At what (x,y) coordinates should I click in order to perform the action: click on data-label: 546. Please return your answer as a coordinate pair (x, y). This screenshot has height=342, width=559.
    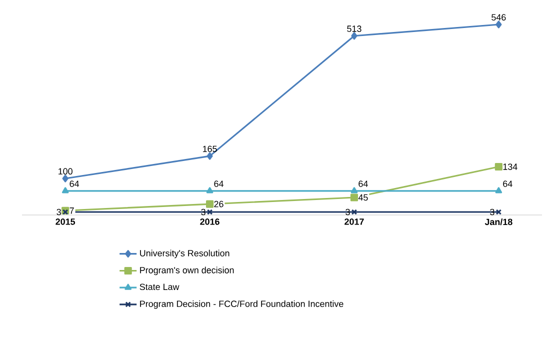
    Looking at the image, I should click on (499, 17).